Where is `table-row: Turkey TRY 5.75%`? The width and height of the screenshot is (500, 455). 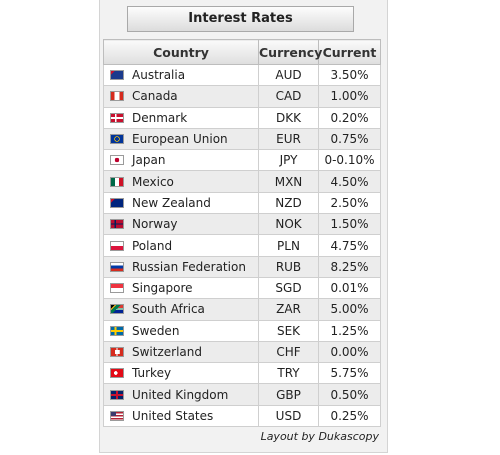 table-row: Turkey TRY 5.75% is located at coordinates (242, 373).